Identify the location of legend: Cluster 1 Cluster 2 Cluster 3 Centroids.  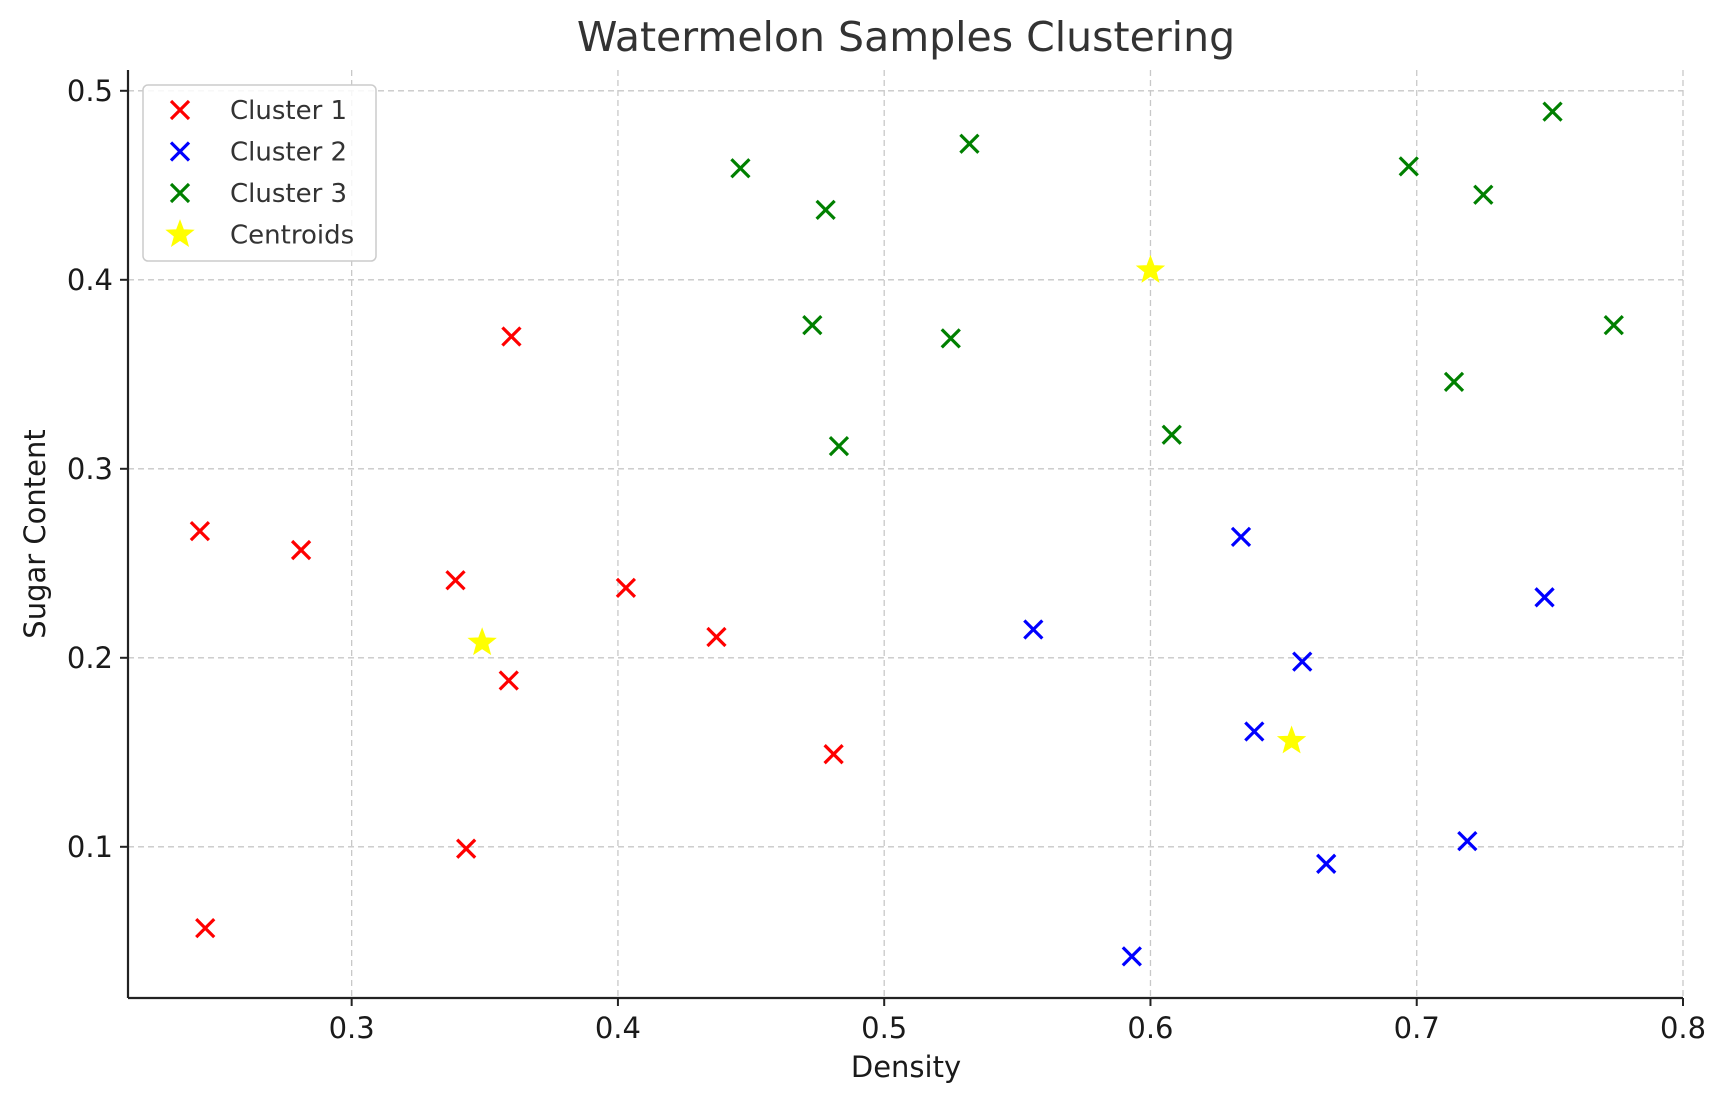
(259, 173).